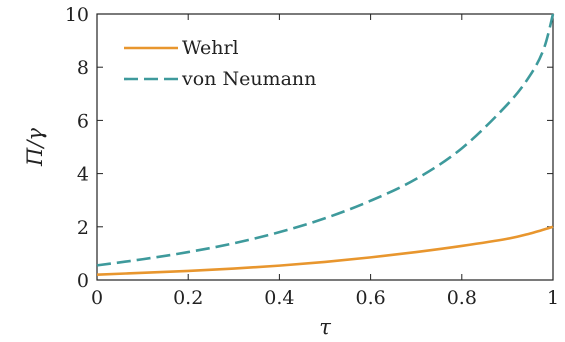  I want to click on legend-label: von Neumann, so click(248, 79).